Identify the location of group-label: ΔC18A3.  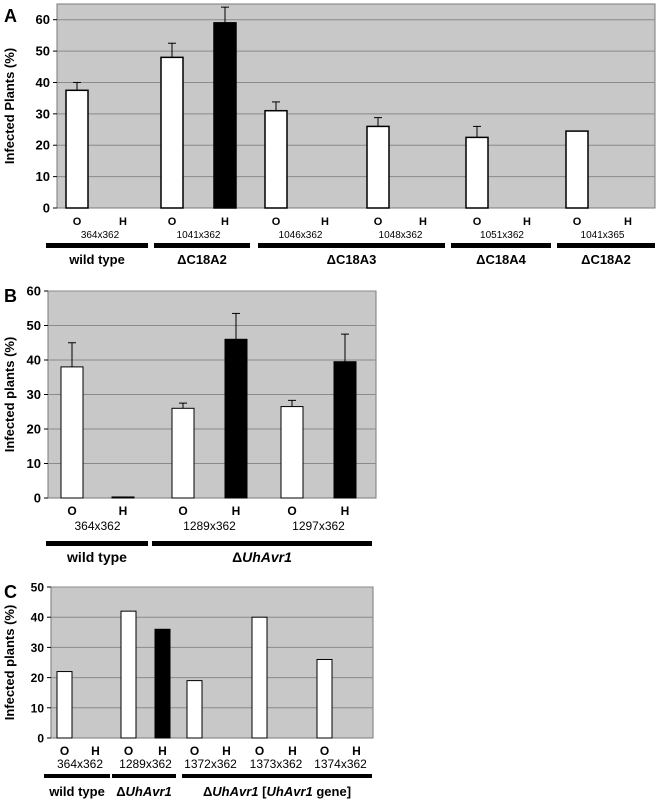
(352, 259).